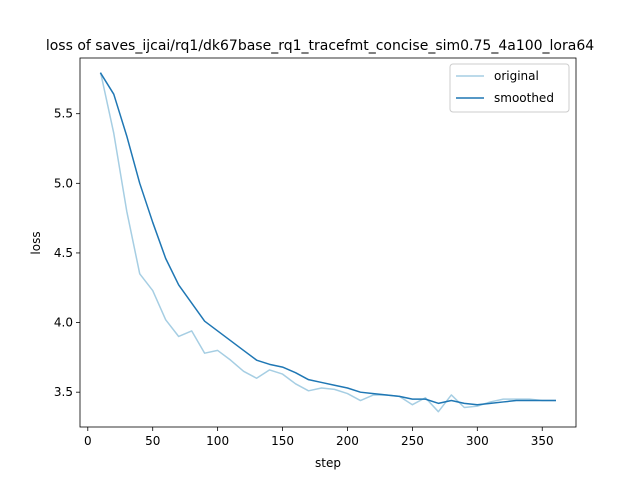 This screenshot has width=640, height=480. Describe the element at coordinates (412, 441) in the screenshot. I see `x-tick-label: 250` at that location.